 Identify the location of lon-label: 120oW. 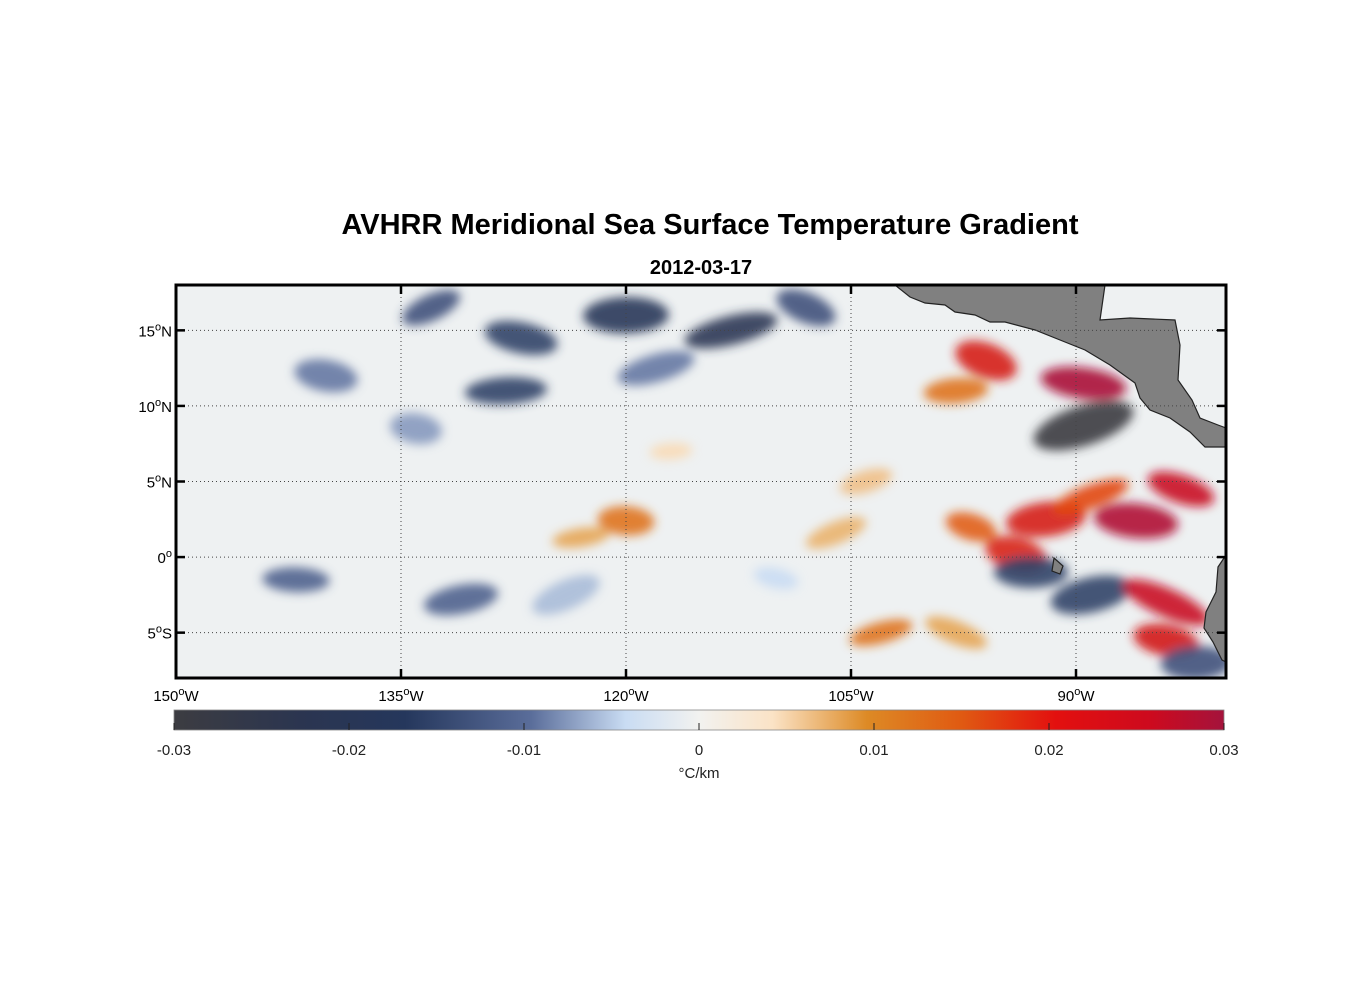
(626, 695).